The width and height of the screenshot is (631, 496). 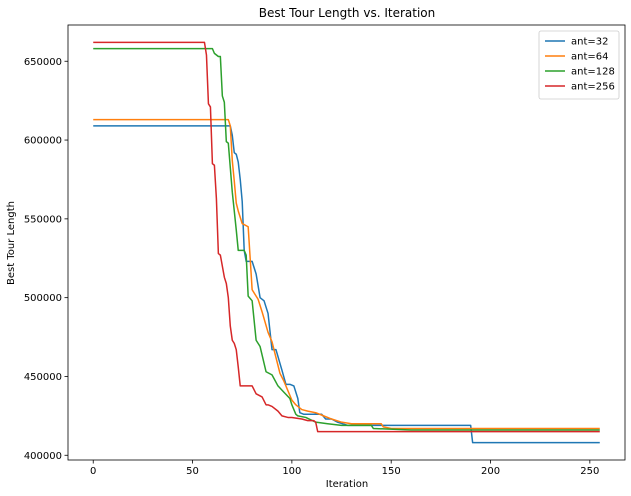 I want to click on legend-label-2: ant=128, so click(x=593, y=72).